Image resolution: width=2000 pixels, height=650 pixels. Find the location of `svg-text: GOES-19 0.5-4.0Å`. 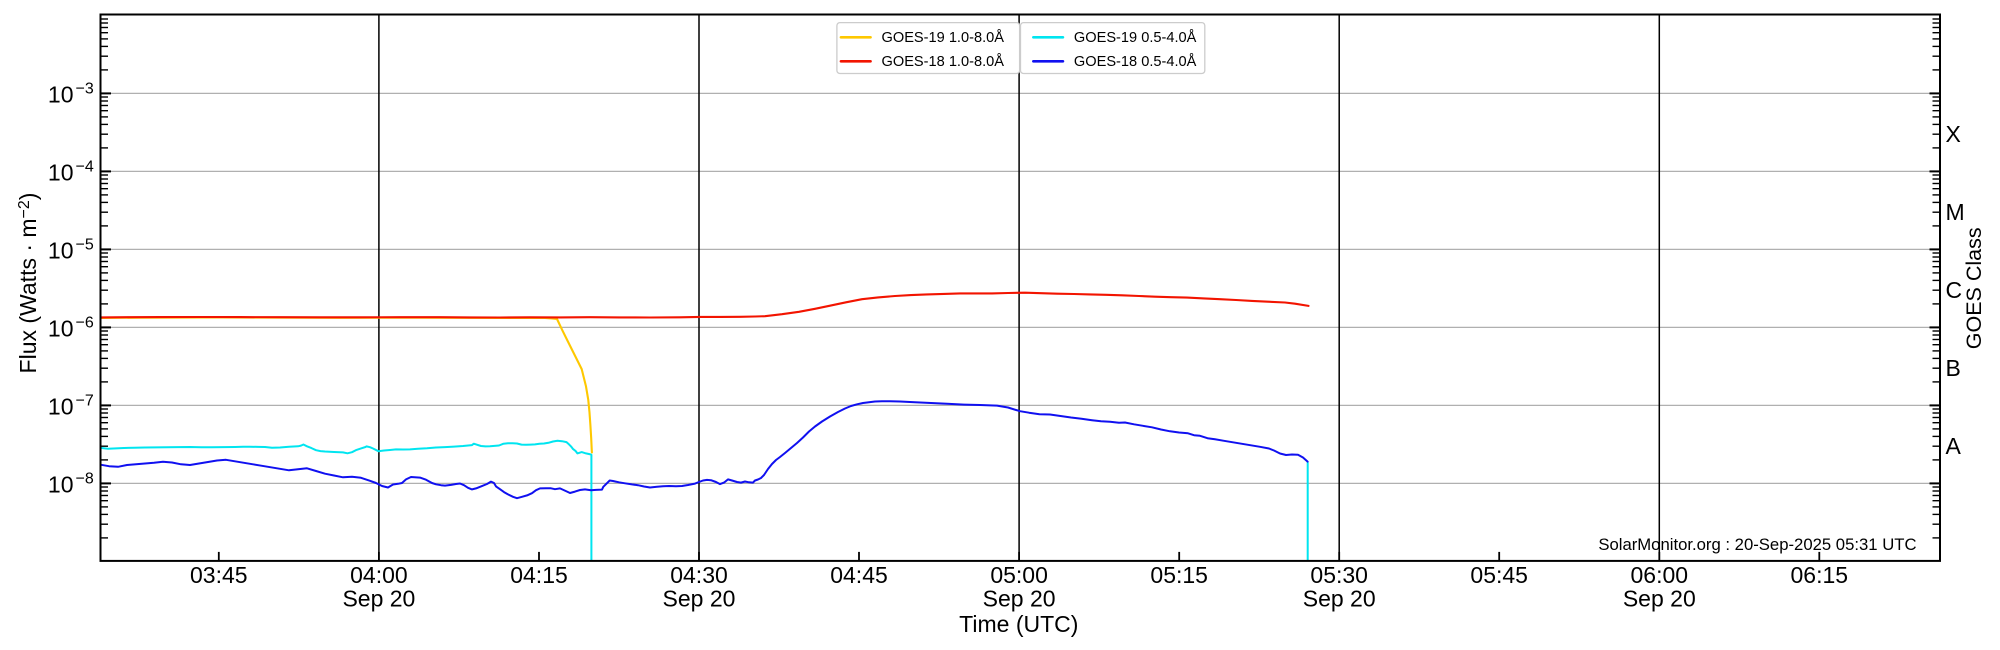

svg-text: GOES-19 0.5-4.0Å is located at coordinates (1135, 37).